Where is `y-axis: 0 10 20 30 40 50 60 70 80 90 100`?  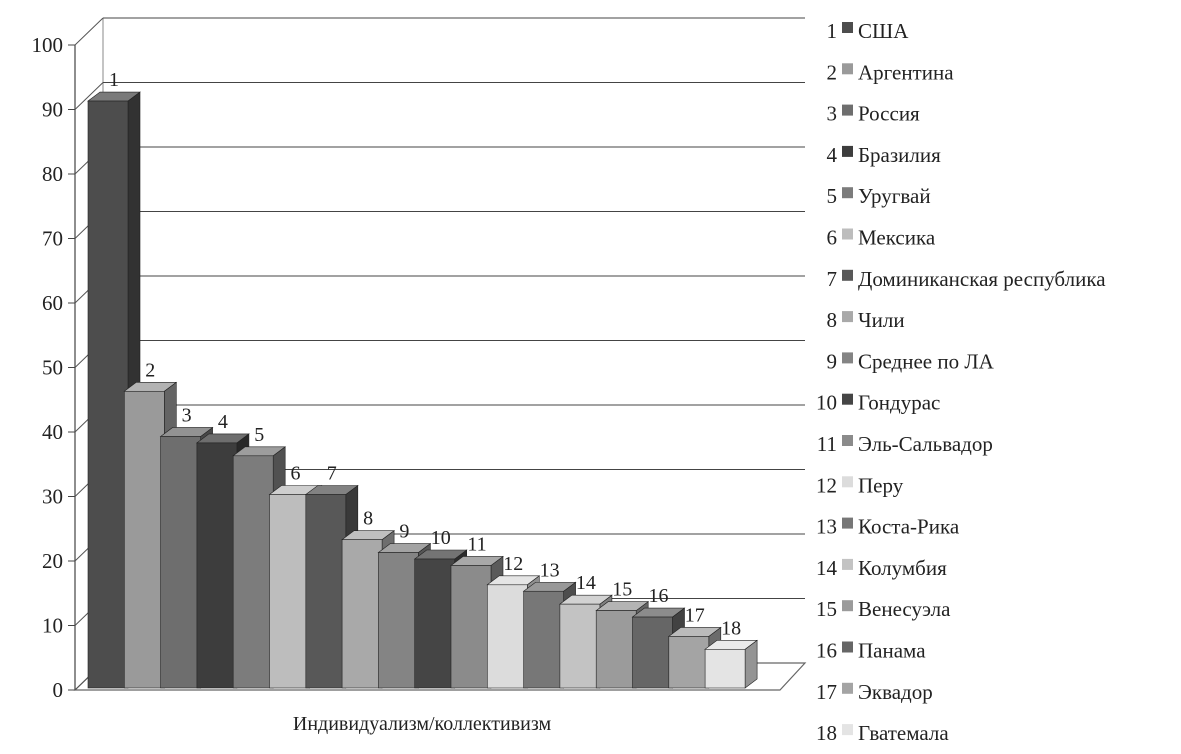 y-axis: 0 10 20 30 40 50 60 70 80 90 100 is located at coordinates (53, 367).